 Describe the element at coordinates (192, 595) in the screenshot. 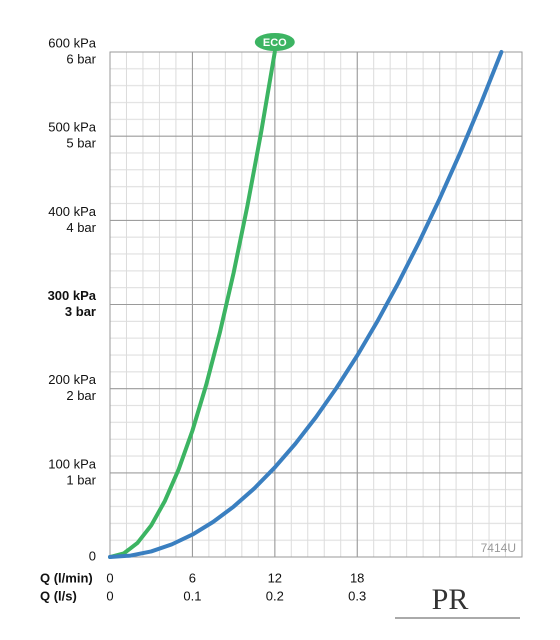

I see `x2-tick-label: 0.1` at that location.